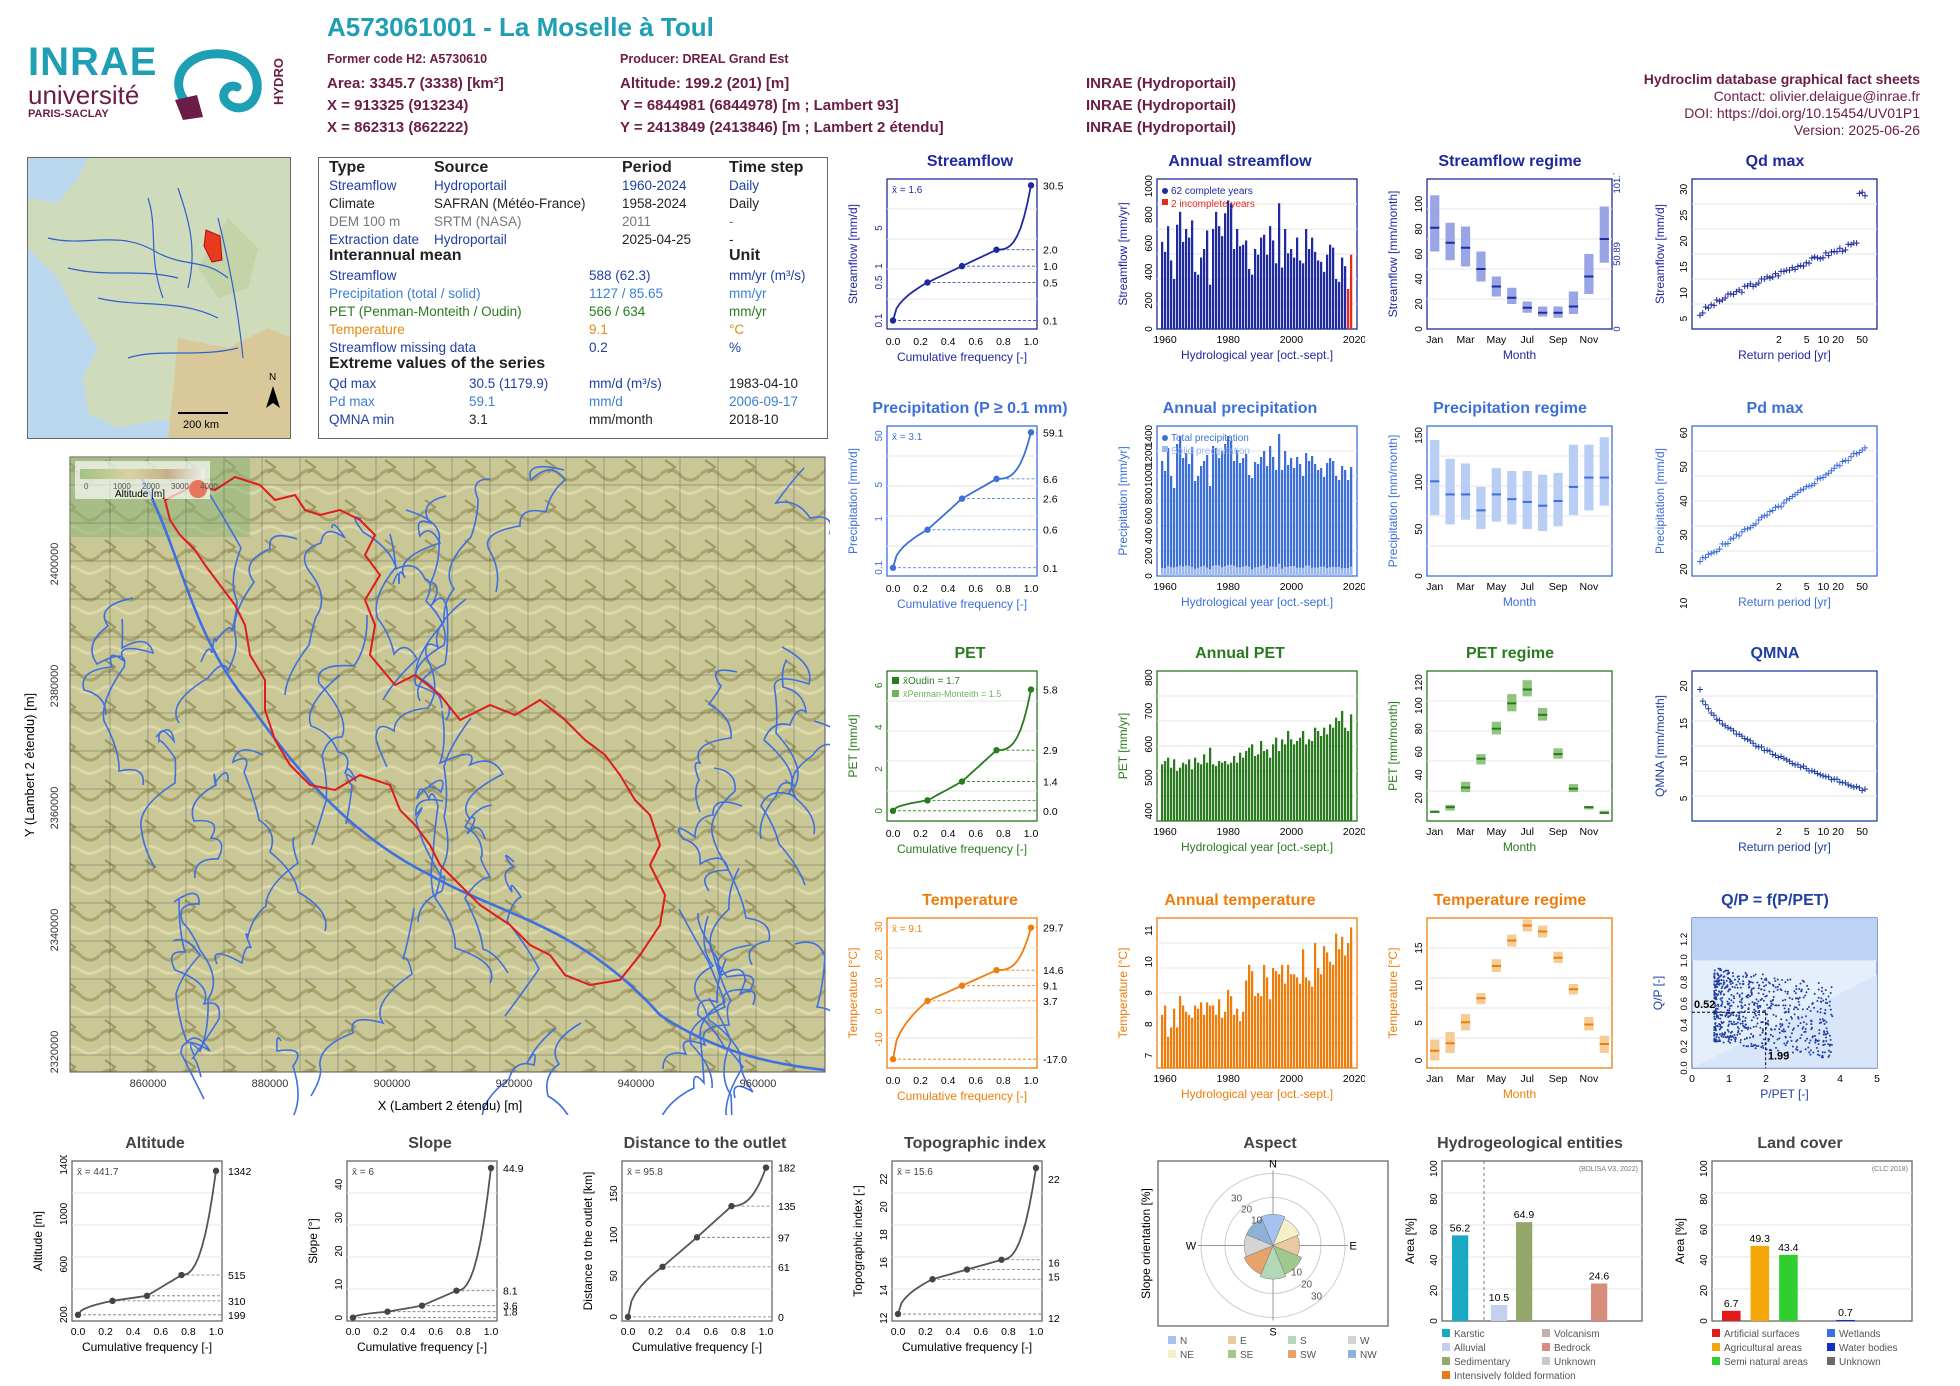 The height and width of the screenshot is (1386, 1960). What do you see at coordinates (1352, 1354) in the screenshot?
I see `aspect-legend-swatch` at bounding box center [1352, 1354].